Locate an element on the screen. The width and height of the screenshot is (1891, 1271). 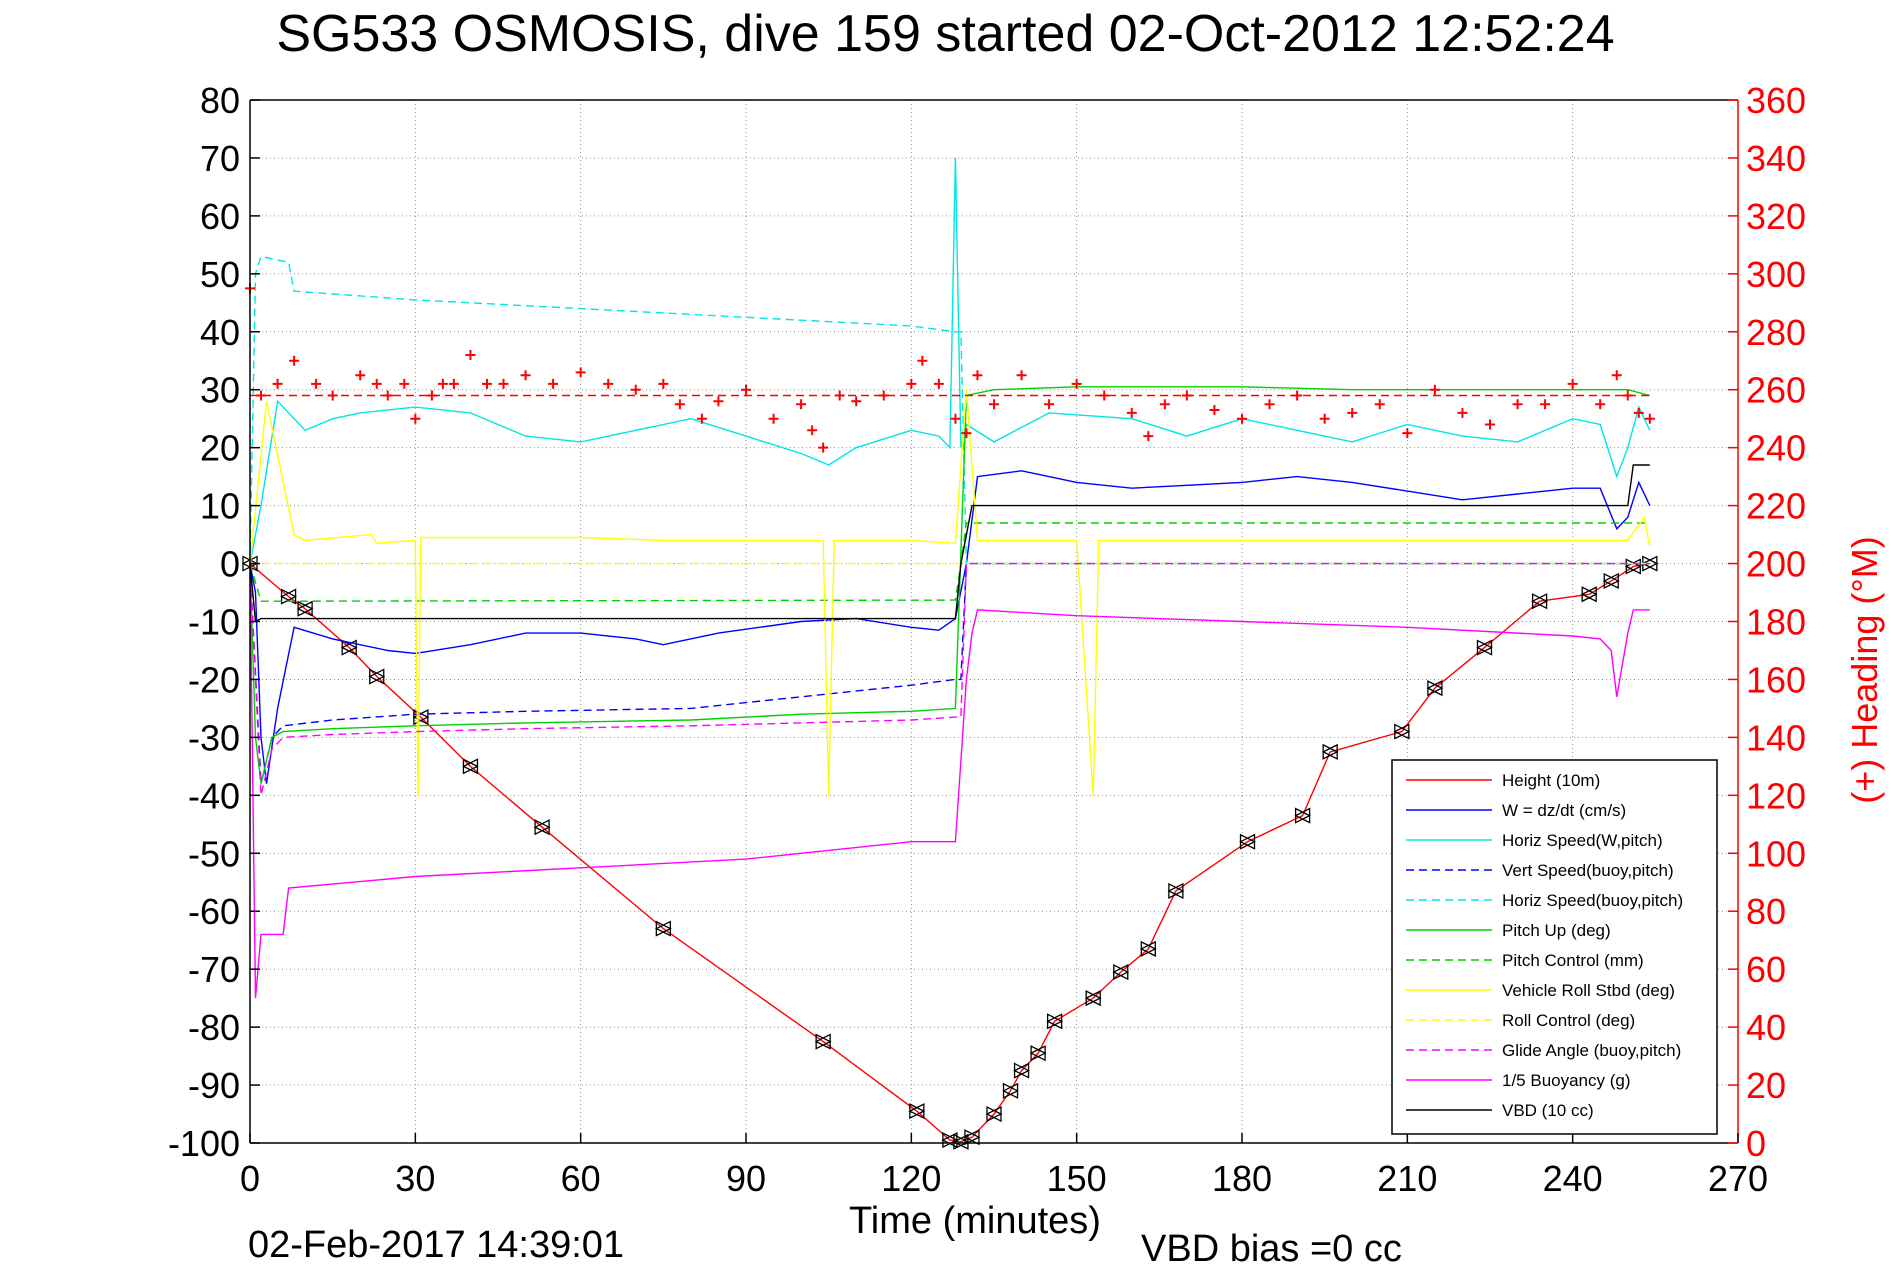
y-tick-label: -60 is located at coordinates (214, 911).